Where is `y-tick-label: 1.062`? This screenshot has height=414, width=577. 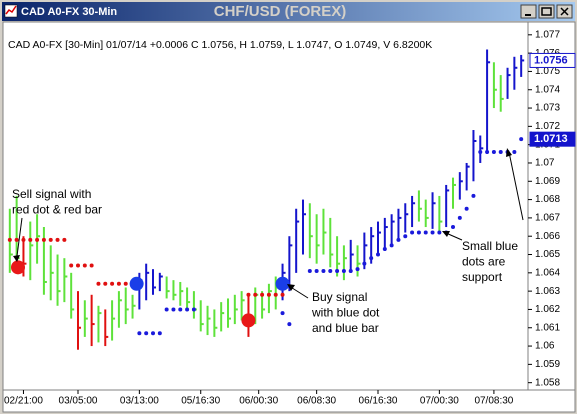
y-tick-label: 1.062 is located at coordinates (547, 309).